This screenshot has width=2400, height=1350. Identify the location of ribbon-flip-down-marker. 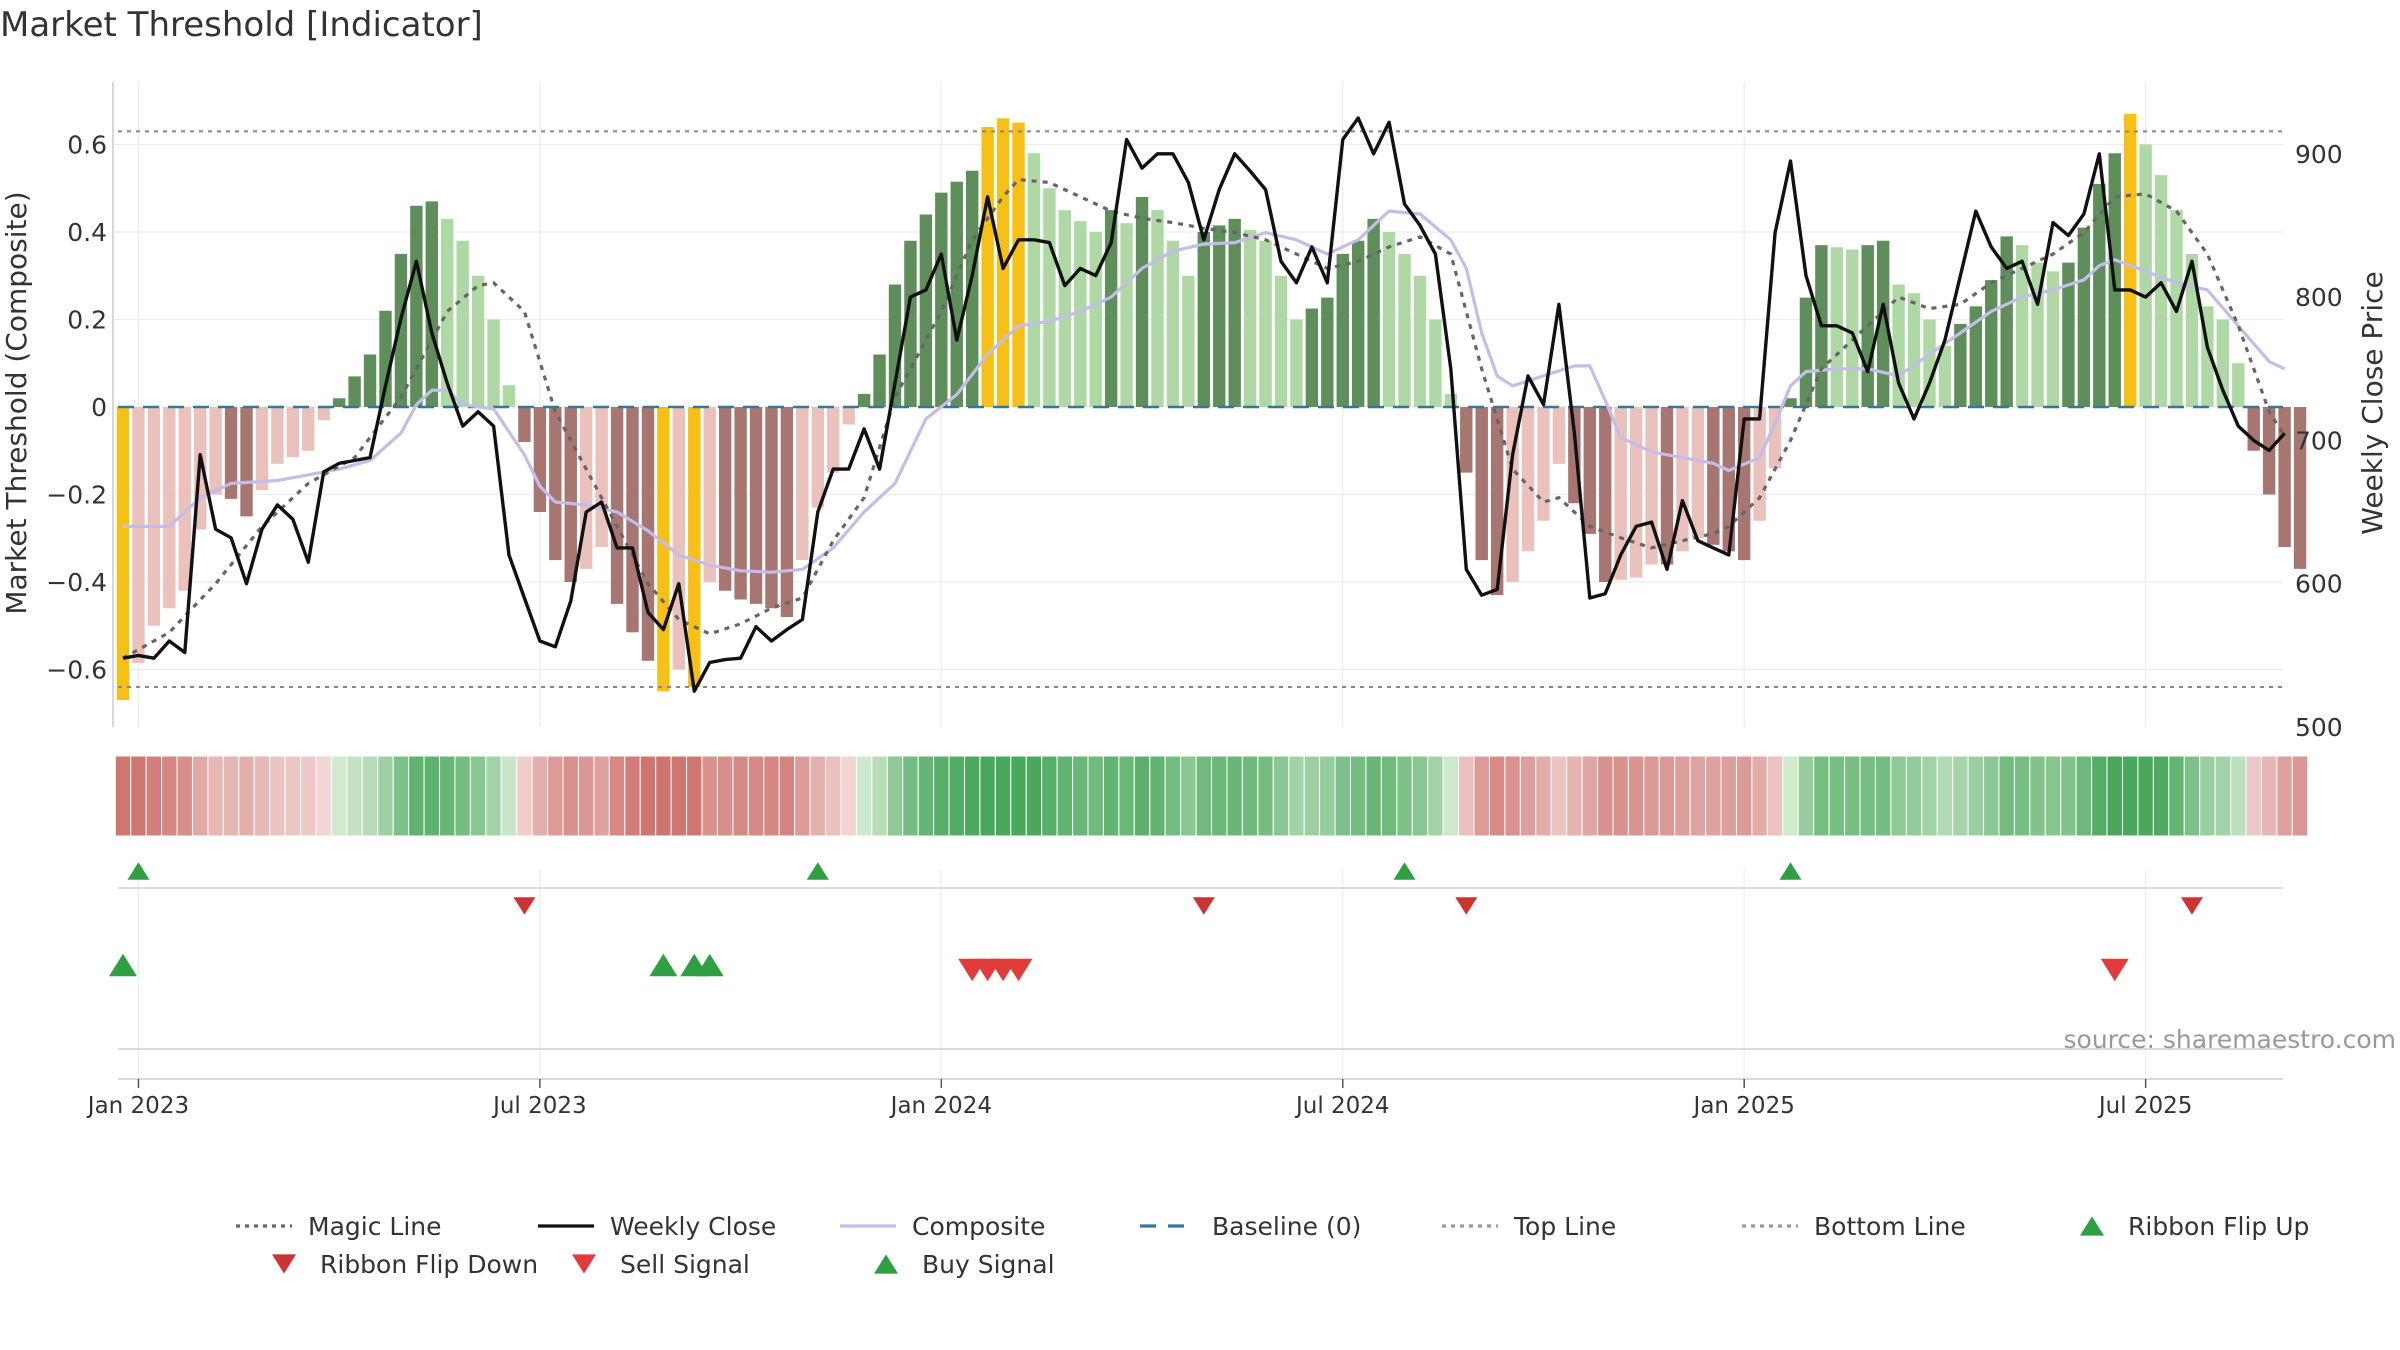
(2191, 906).